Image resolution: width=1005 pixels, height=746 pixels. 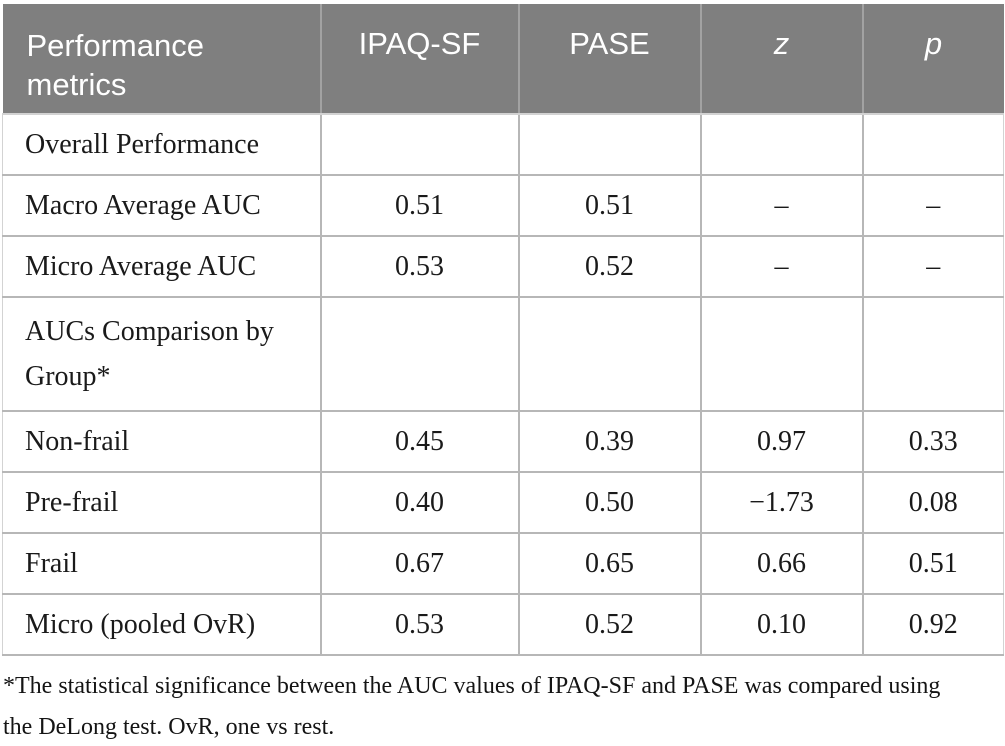 I want to click on col-header-p: p, so click(x=932, y=59).